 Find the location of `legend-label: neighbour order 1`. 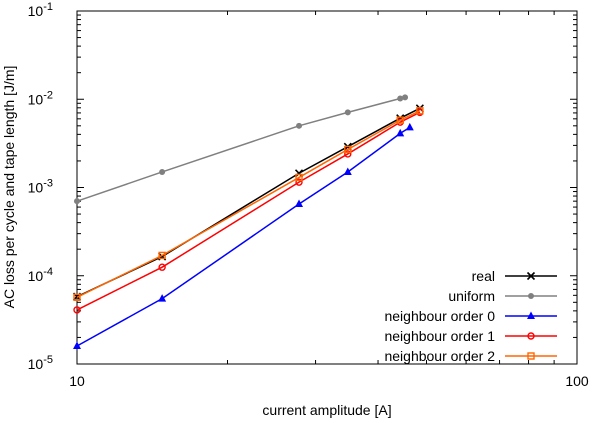

legend-label: neighbour order 1 is located at coordinates (439, 336).